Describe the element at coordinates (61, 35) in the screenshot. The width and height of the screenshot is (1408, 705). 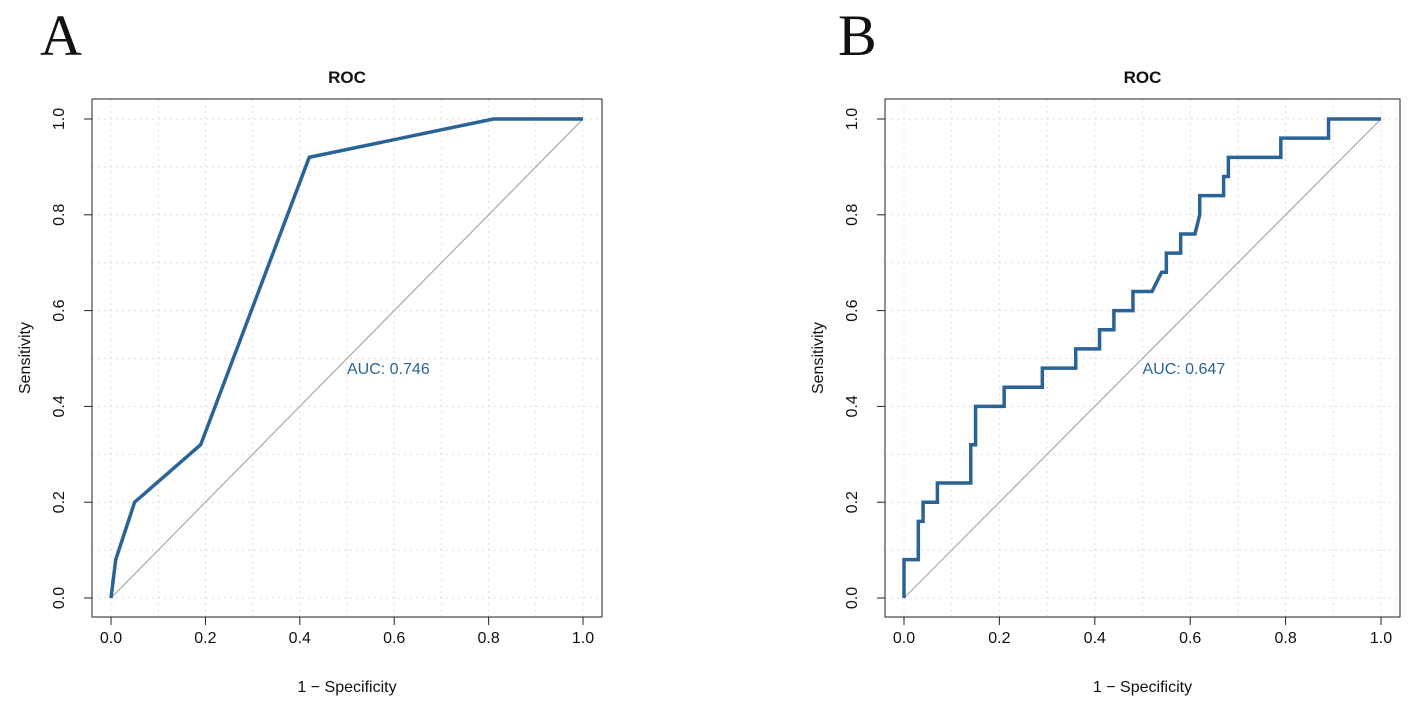
I see `panel-letter-a: A` at that location.